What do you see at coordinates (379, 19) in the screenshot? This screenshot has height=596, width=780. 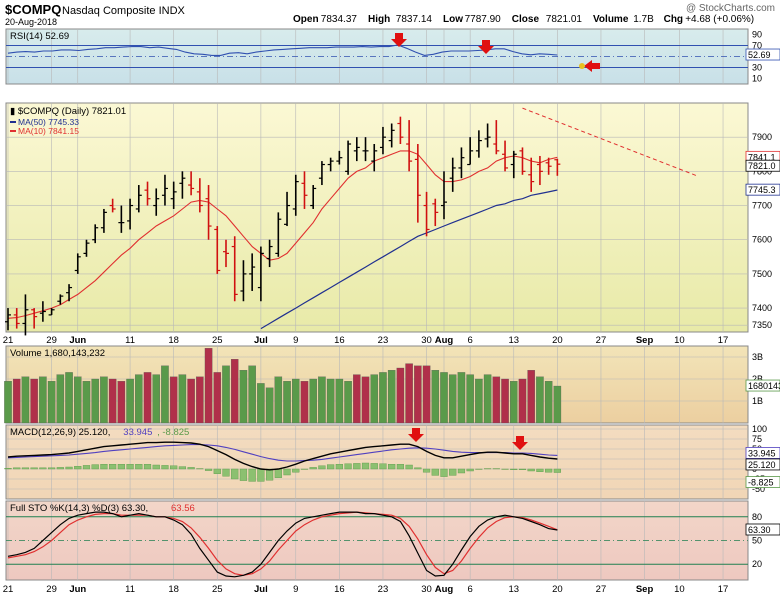 I see `quote-high-label: High` at bounding box center [379, 19].